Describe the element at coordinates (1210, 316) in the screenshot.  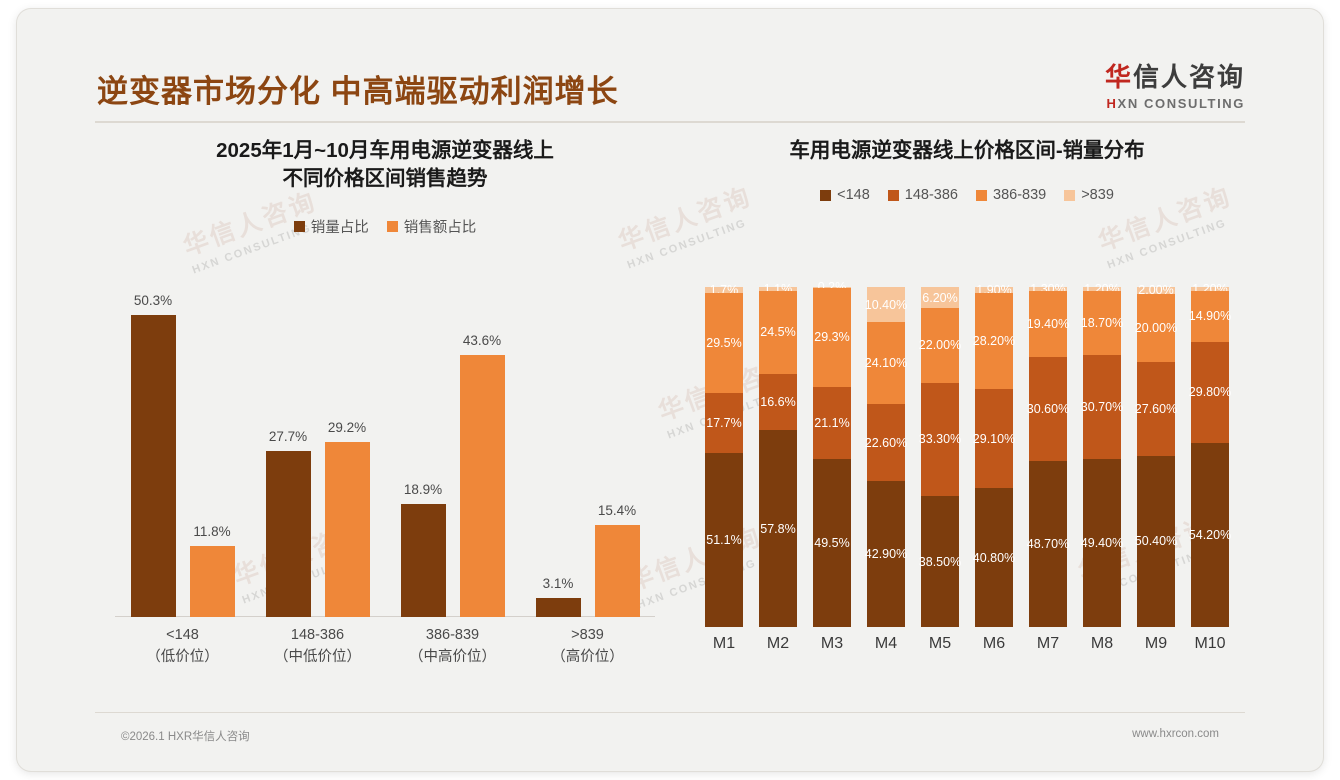
I see `stack-segment: 14.90%` at that location.